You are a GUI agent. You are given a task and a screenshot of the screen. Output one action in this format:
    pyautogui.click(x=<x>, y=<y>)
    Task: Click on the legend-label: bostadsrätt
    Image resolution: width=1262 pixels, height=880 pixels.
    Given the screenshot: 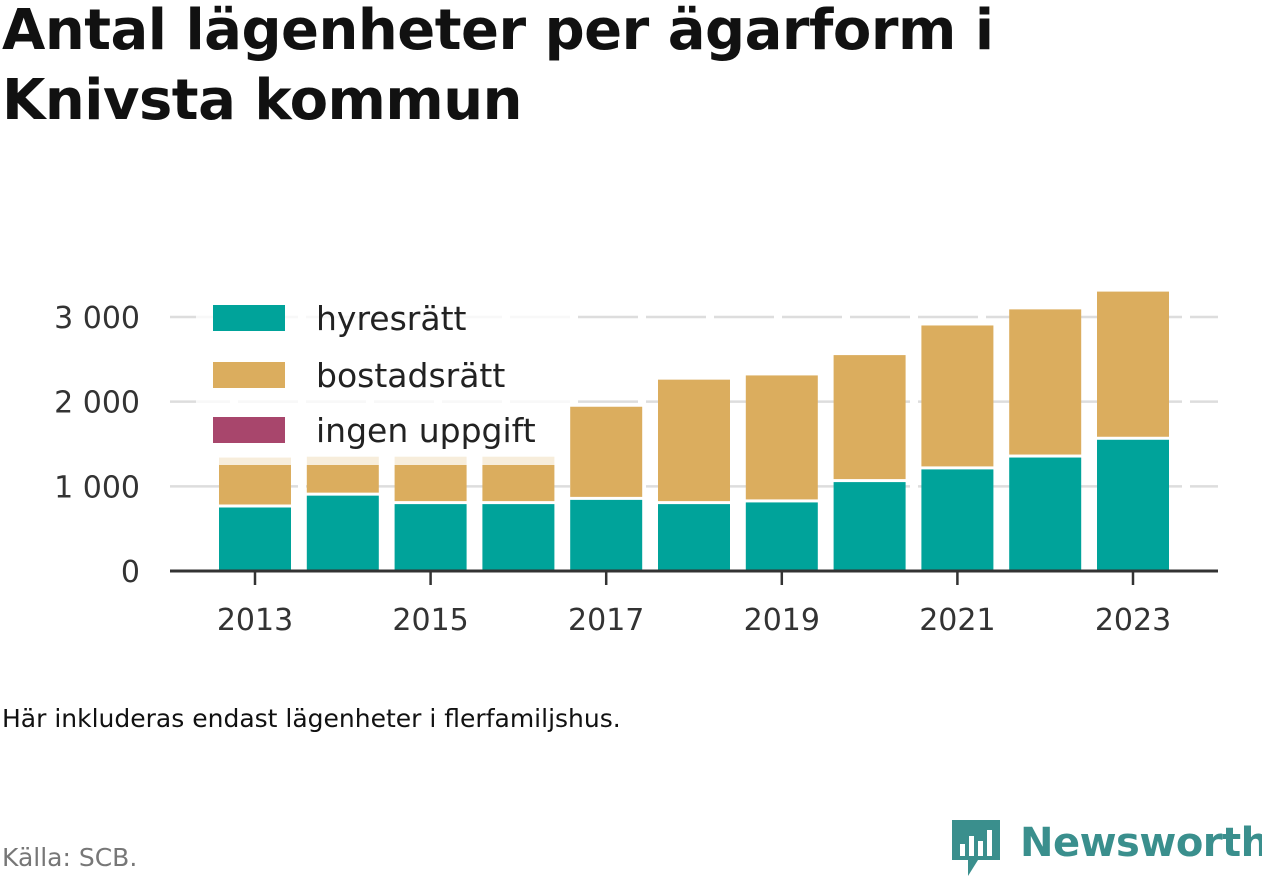 What is the action you would take?
    pyautogui.click(x=410, y=375)
    